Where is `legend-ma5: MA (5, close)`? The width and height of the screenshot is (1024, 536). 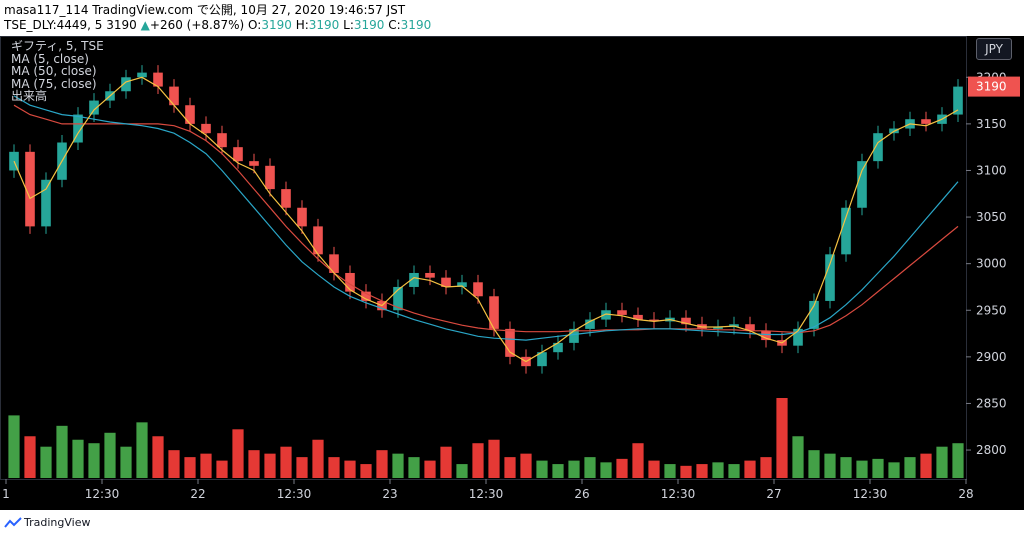
legend-ma5: MA (5, close) is located at coordinates (50, 58).